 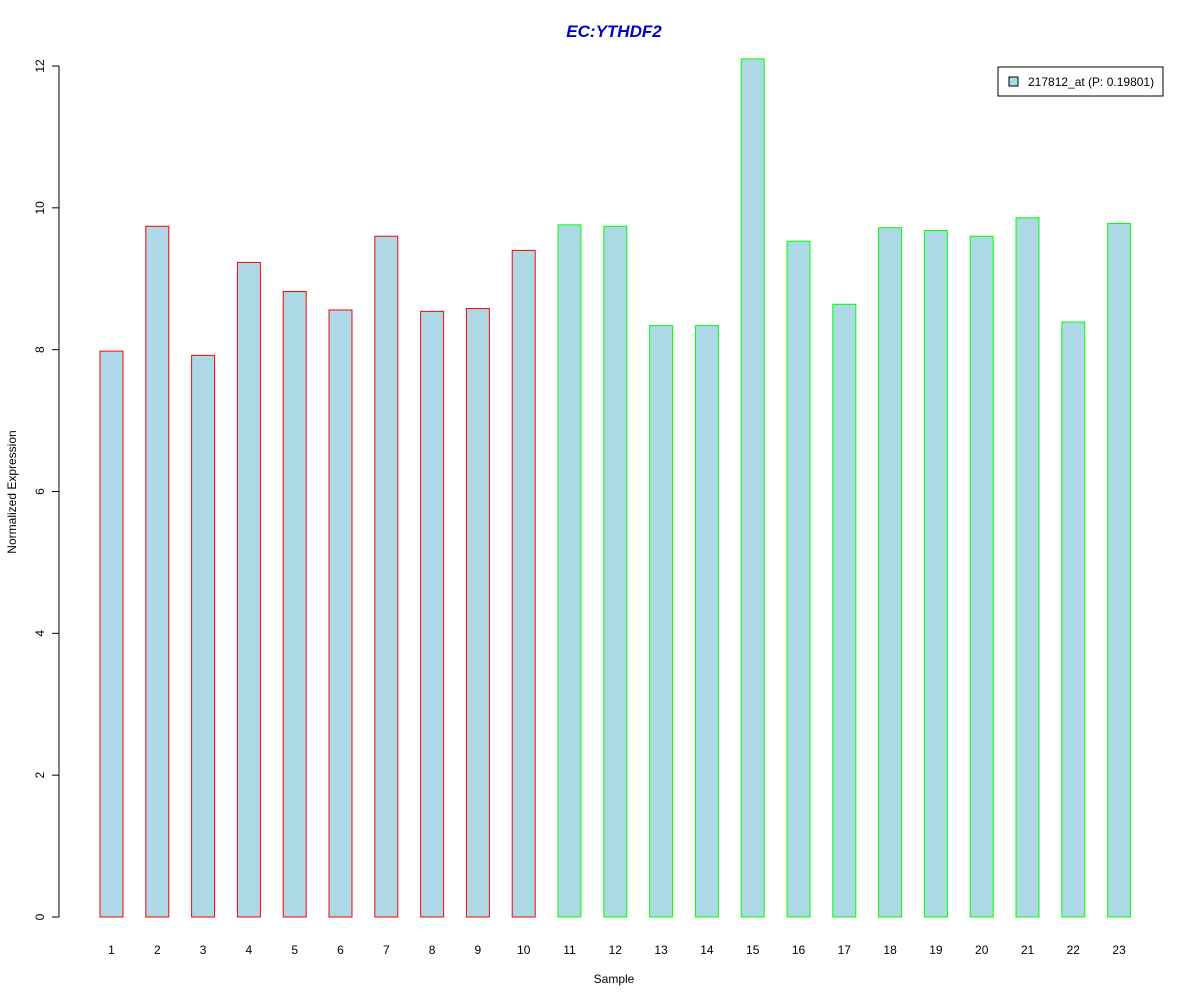 What do you see at coordinates (936, 950) in the screenshot?
I see `x-tick-label: 19` at bounding box center [936, 950].